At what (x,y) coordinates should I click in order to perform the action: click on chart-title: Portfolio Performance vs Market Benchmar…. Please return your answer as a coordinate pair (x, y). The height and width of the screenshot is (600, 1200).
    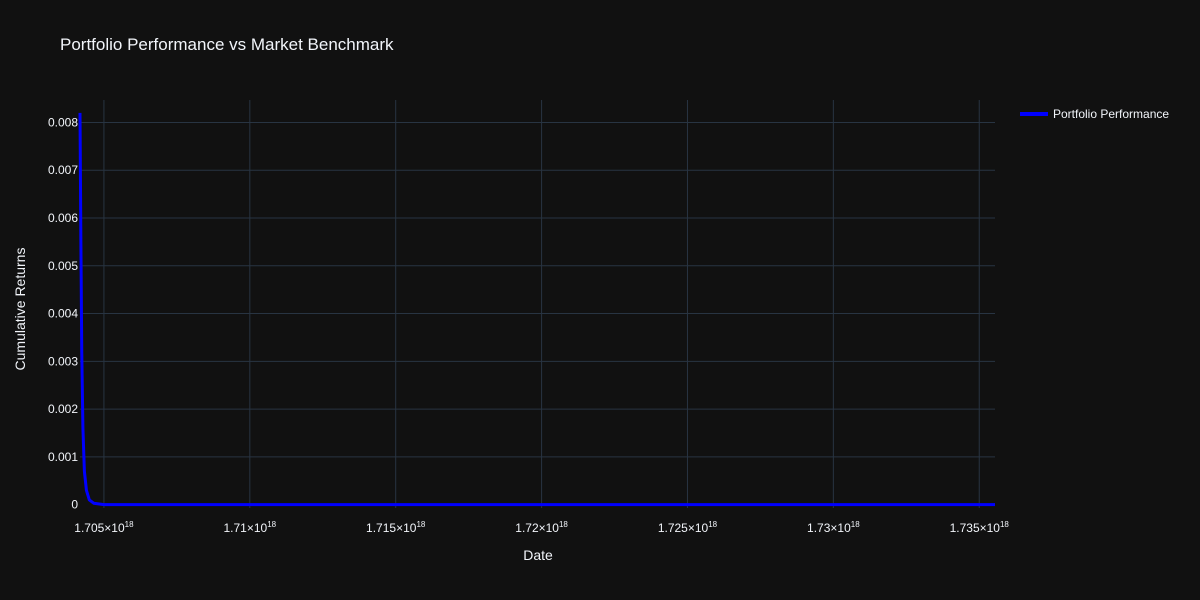
    Looking at the image, I should click on (227, 44).